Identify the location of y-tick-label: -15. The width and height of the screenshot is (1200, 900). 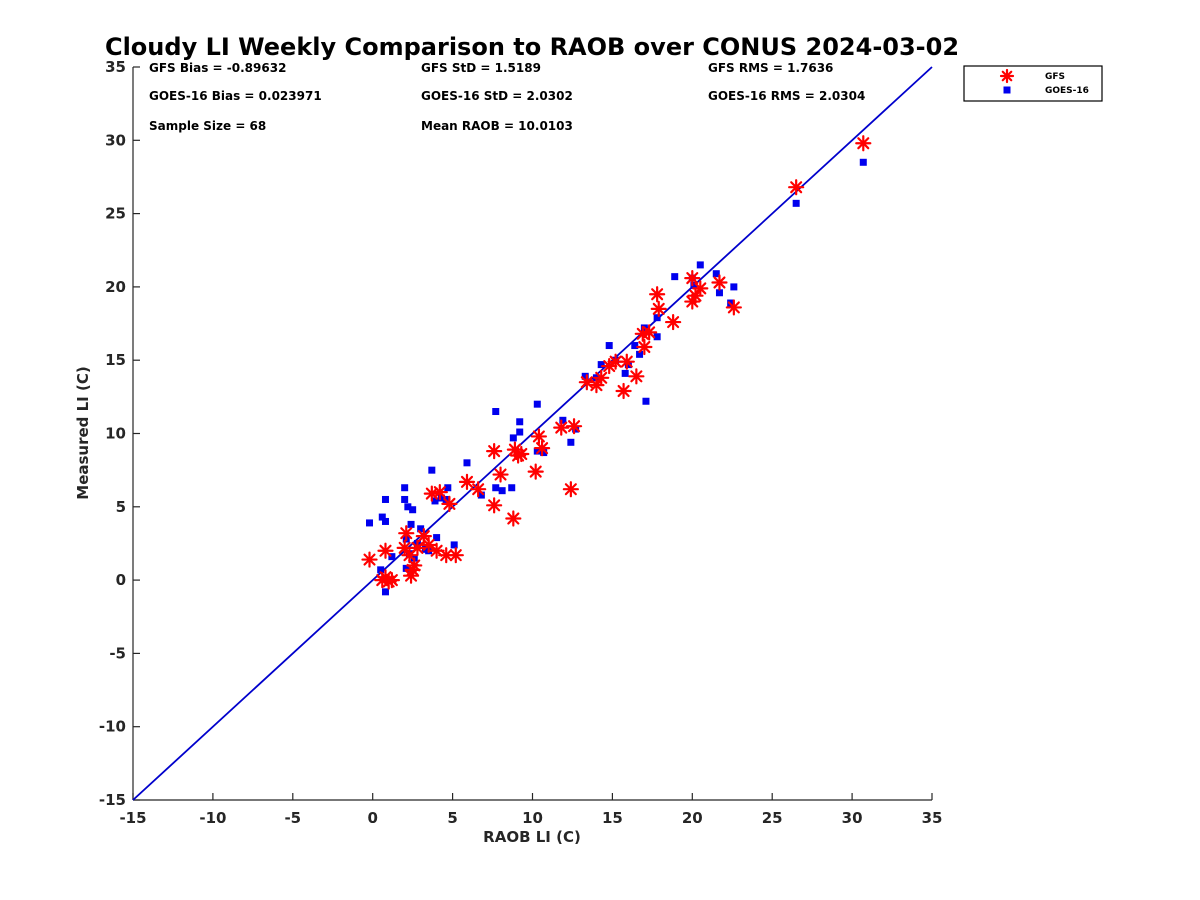
(112, 800).